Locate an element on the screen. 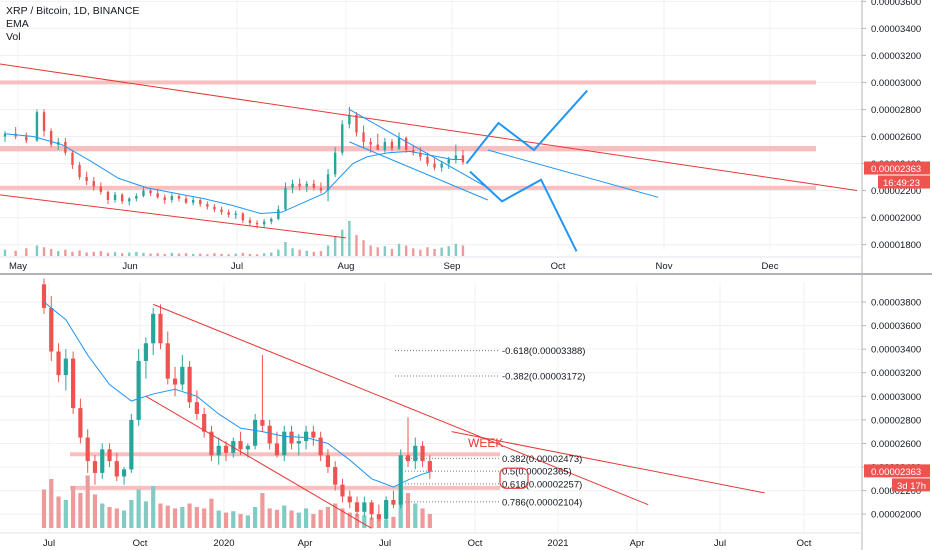 The height and width of the screenshot is (550, 932). price-tick-label: 0.00003600 is located at coordinates (896, 4).